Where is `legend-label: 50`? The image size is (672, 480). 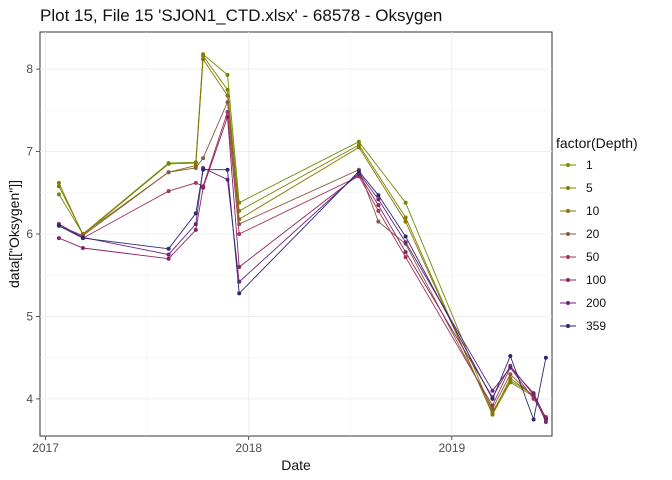 legend-label: 50 is located at coordinates (593, 257).